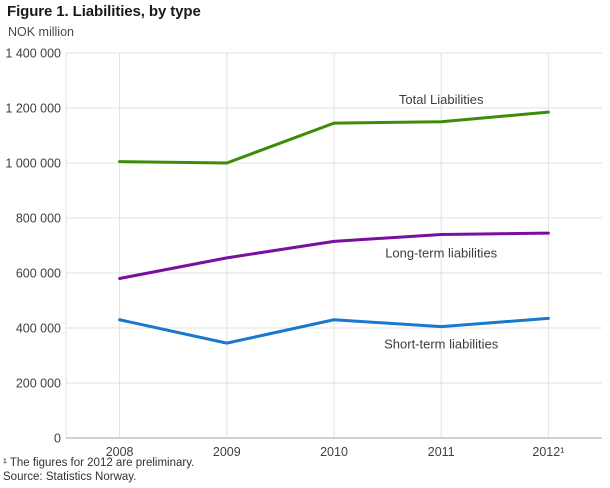 Image resolution: width=610 pixels, height=488 pixels. I want to click on y-tick-label: 200 000, so click(38, 384).